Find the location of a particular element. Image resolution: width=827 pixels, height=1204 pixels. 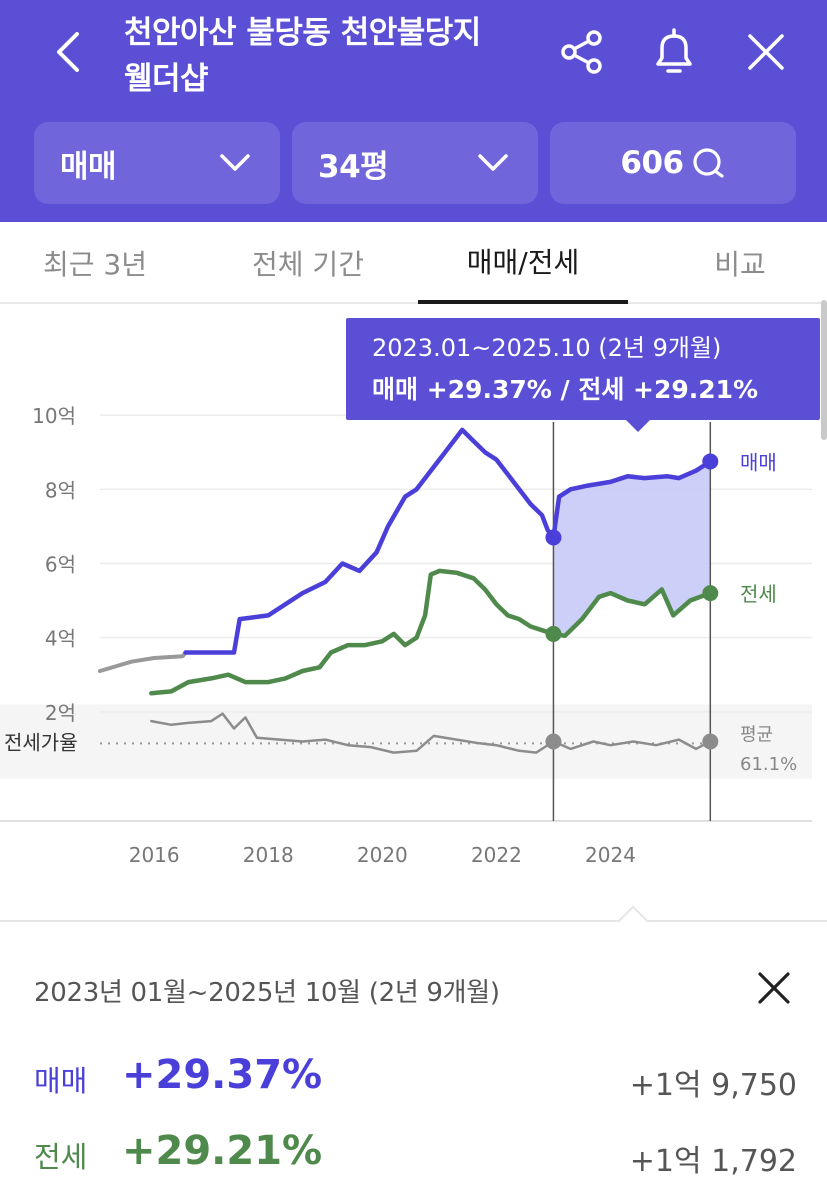

share-icon is located at coordinates (581, 52).